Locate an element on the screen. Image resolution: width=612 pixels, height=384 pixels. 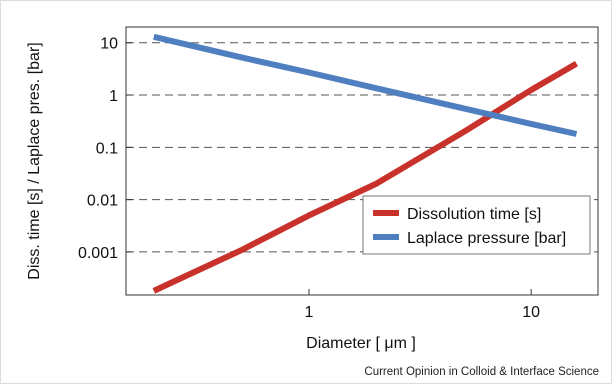
y-tick-label: 0.01 is located at coordinates (102, 201).